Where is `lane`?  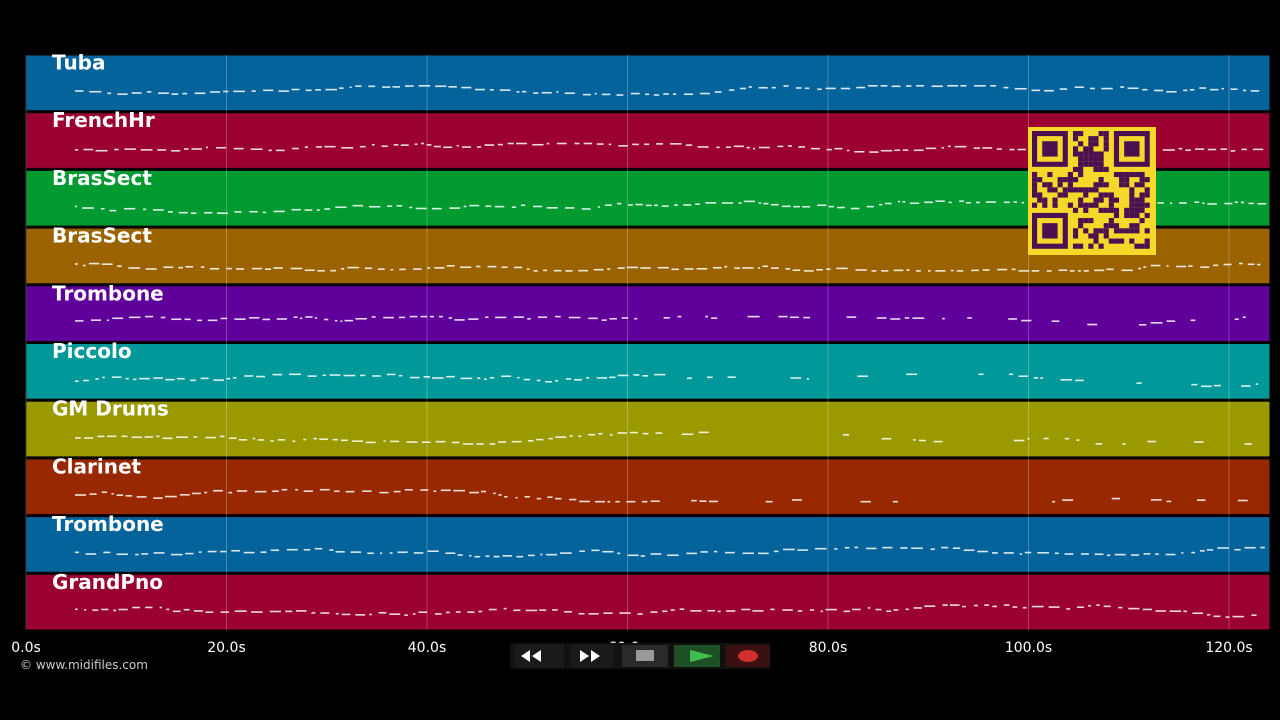 lane is located at coordinates (648, 602).